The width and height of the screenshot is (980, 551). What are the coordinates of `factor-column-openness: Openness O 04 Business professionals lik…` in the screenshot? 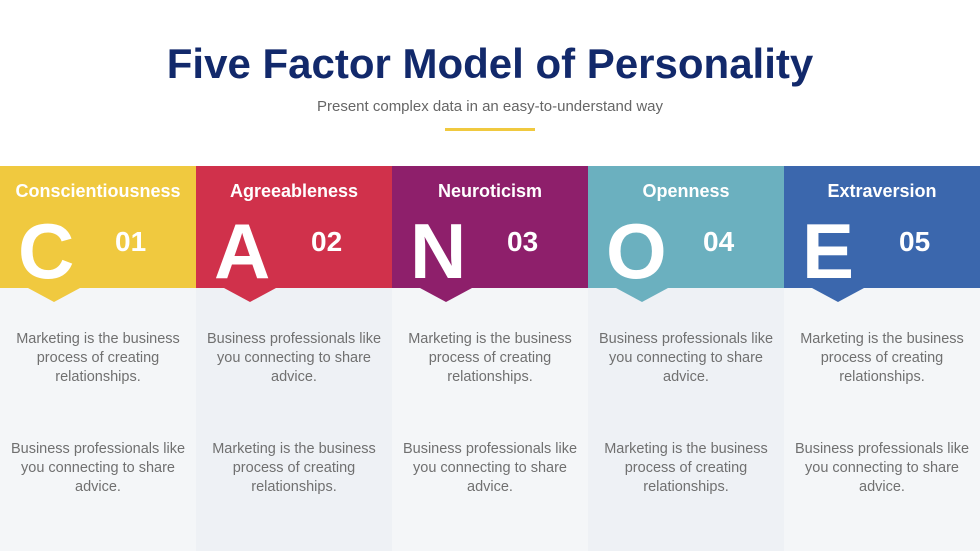 It's located at (686, 358).